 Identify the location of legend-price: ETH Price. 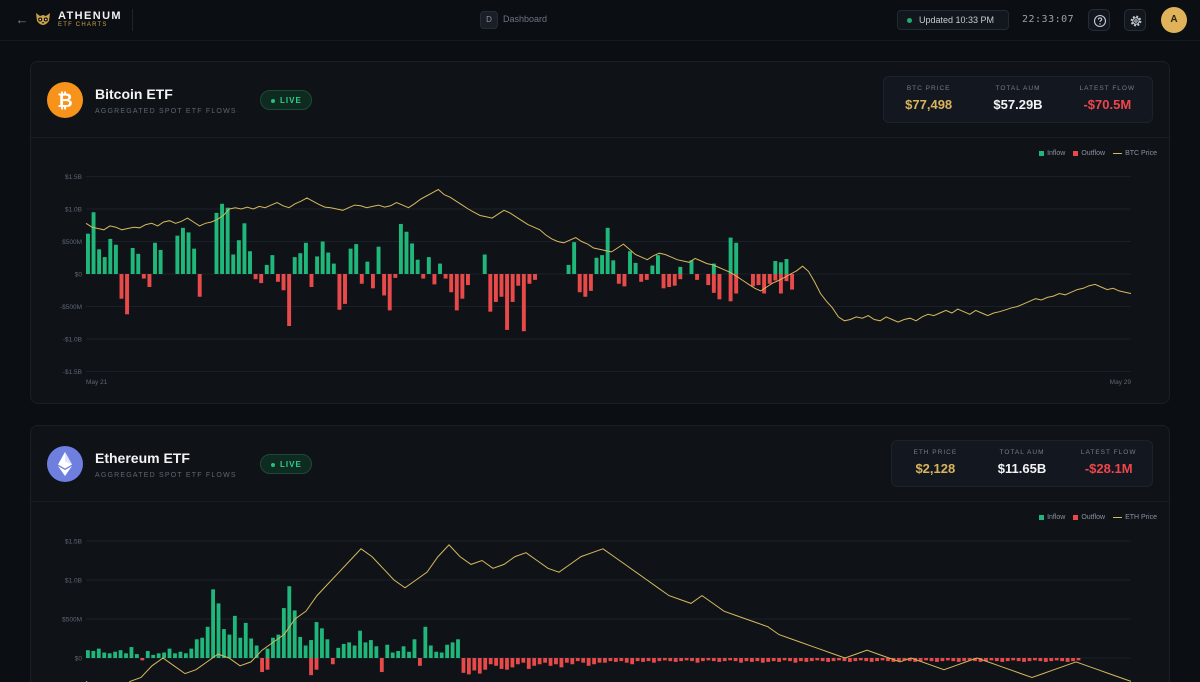
(1135, 517).